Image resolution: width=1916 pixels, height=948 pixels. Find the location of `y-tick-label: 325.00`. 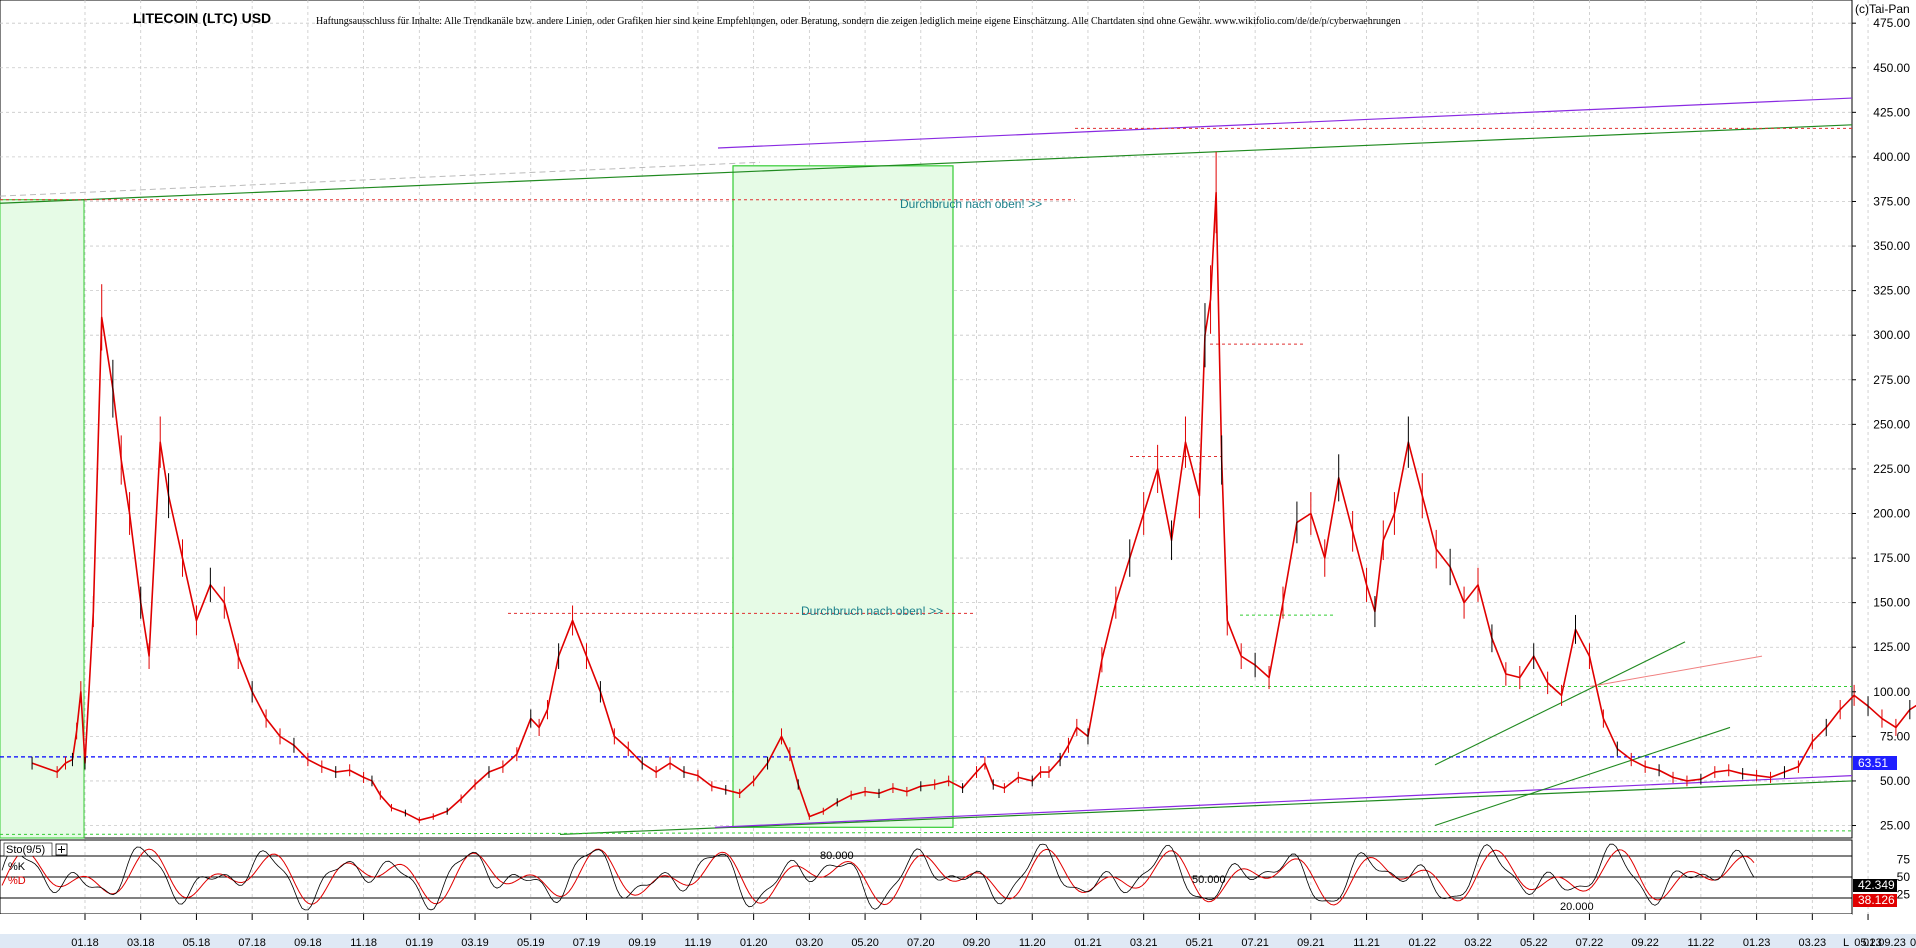

y-tick-label: 325.00 is located at coordinates (1891, 291).